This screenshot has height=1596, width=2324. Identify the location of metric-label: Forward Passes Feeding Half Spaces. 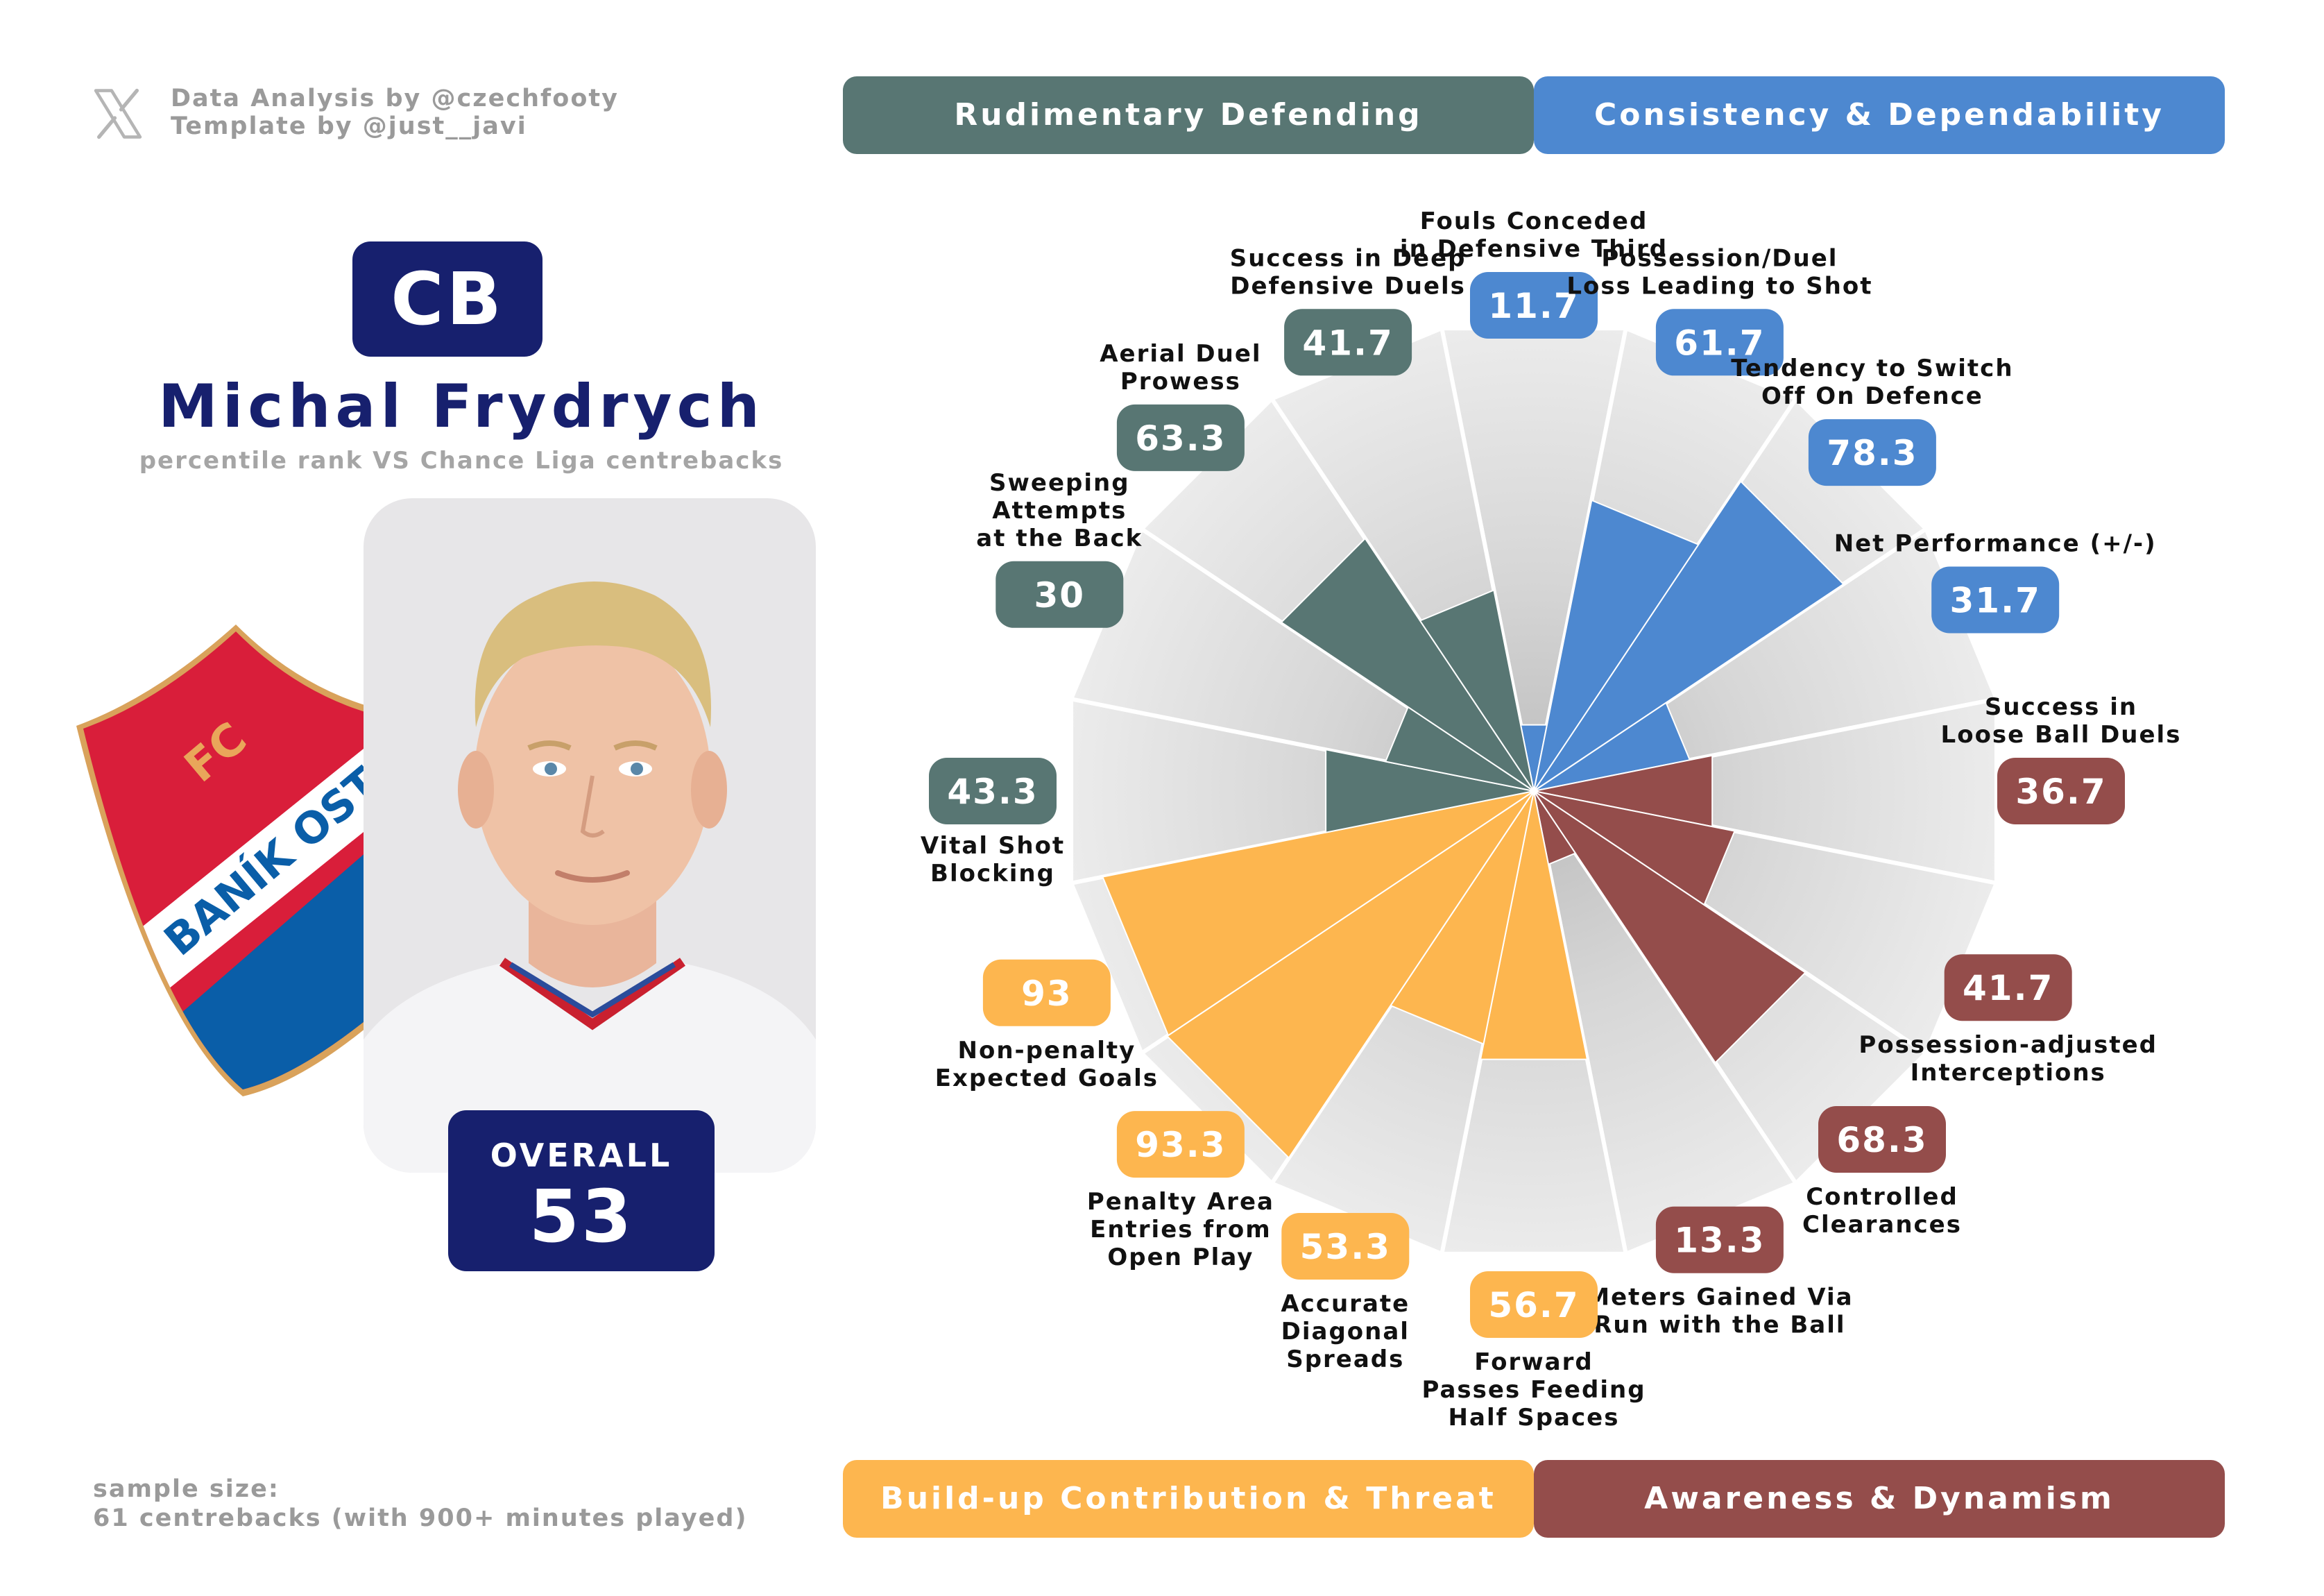
(1533, 1390).